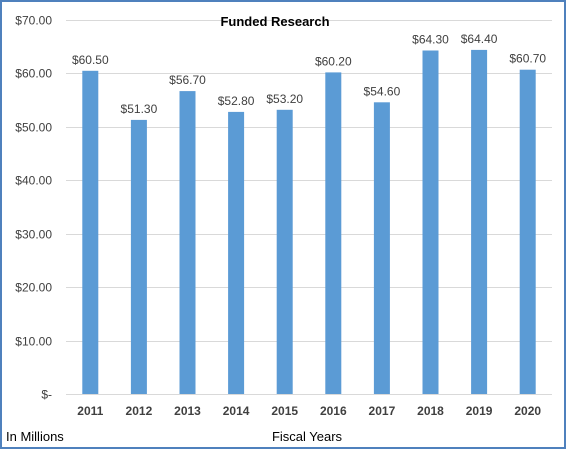  What do you see at coordinates (479, 411) in the screenshot?
I see `x-tick-label-2019: 2019` at bounding box center [479, 411].